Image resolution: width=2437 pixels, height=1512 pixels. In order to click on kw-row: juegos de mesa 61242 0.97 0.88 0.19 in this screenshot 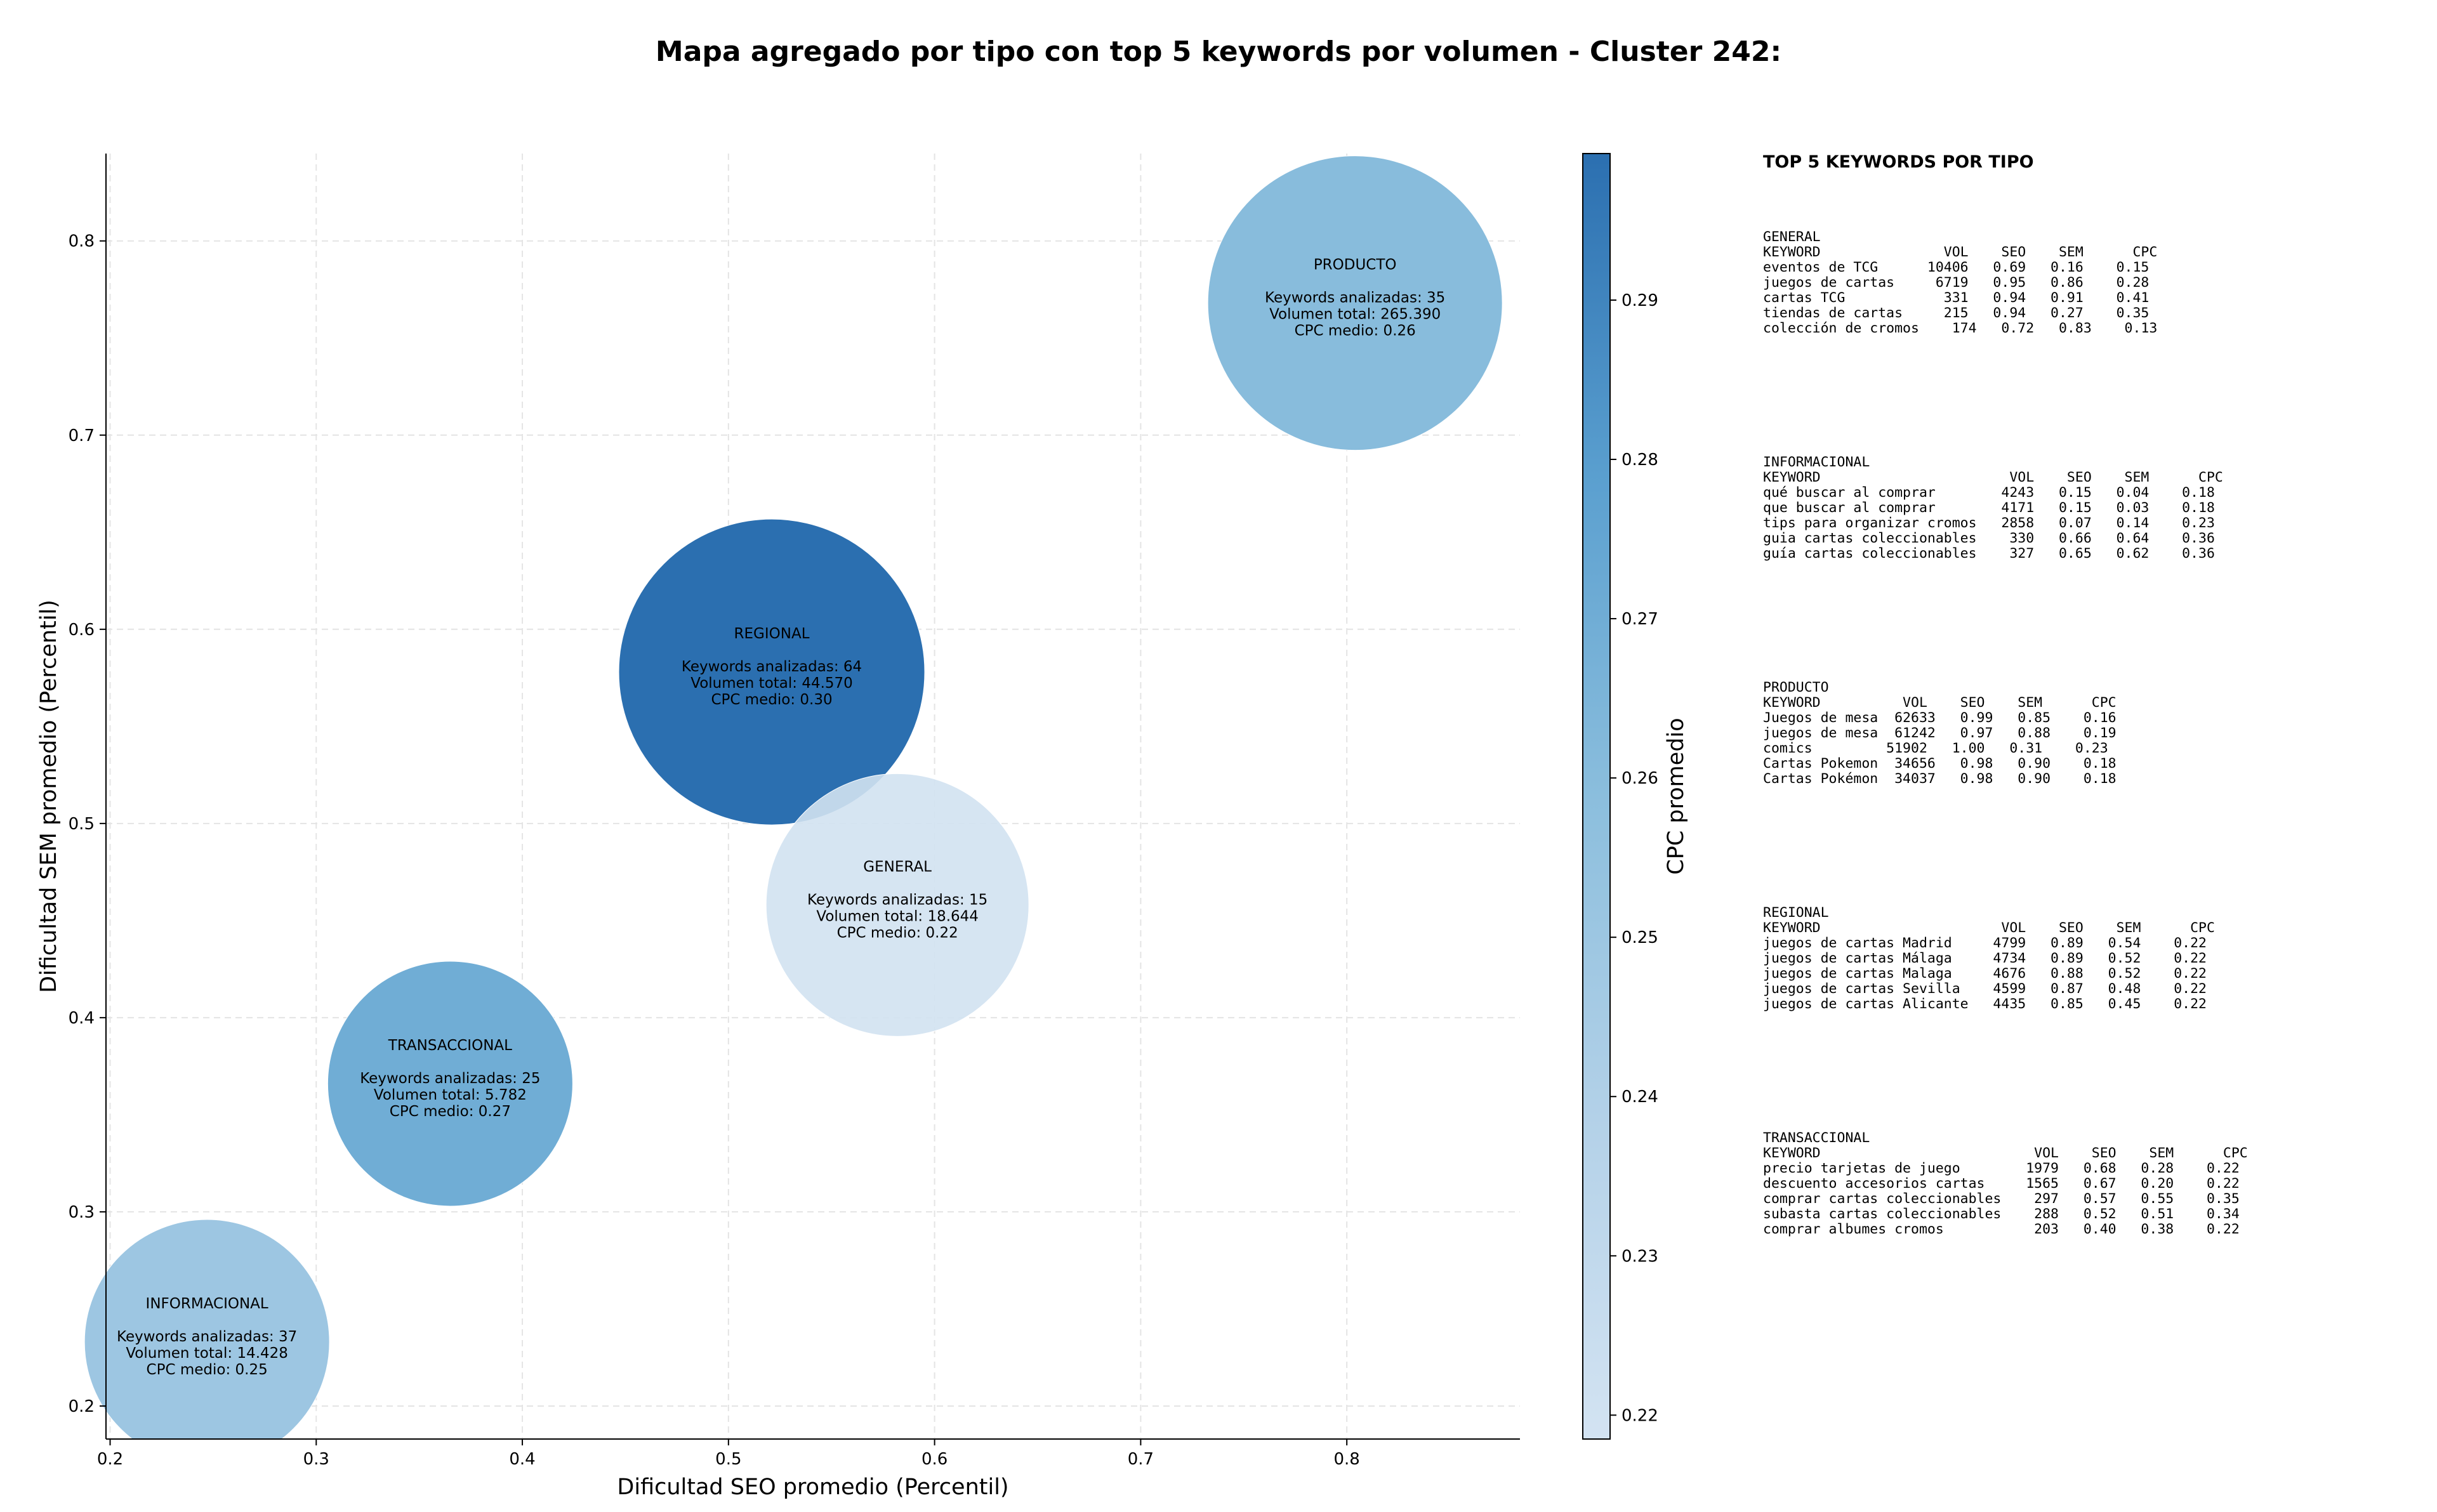, I will do `click(1940, 733)`.